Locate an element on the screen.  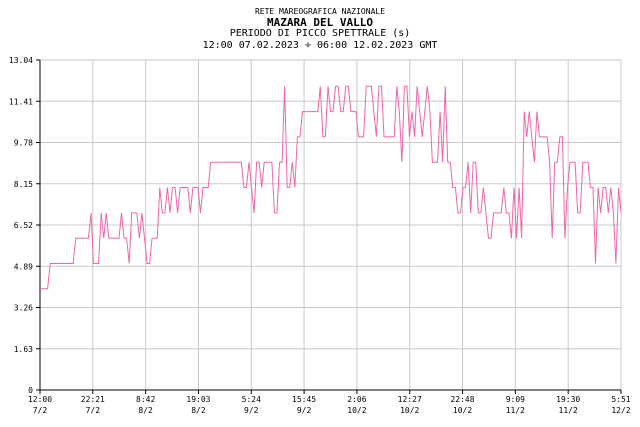
x-tick-time: 9:09 is located at coordinates (515, 399).